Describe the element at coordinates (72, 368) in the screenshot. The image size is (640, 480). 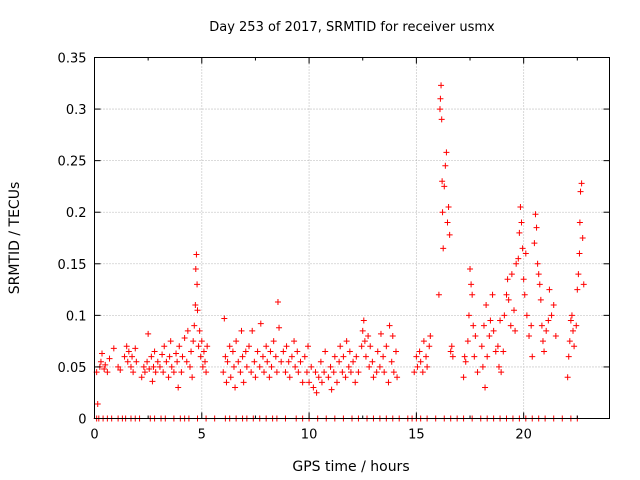
I see `y-tick-label: 0.05` at that location.